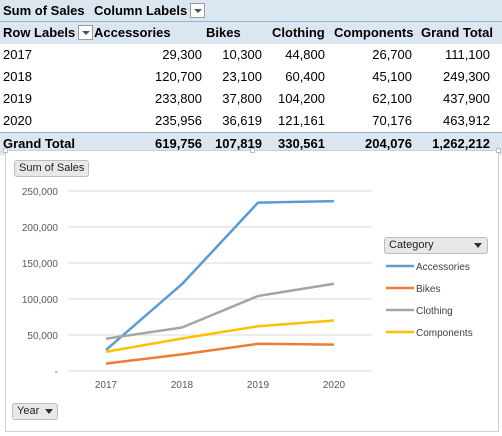 This screenshot has width=502, height=436. I want to click on column-header-clothing: Clothing, so click(298, 32).